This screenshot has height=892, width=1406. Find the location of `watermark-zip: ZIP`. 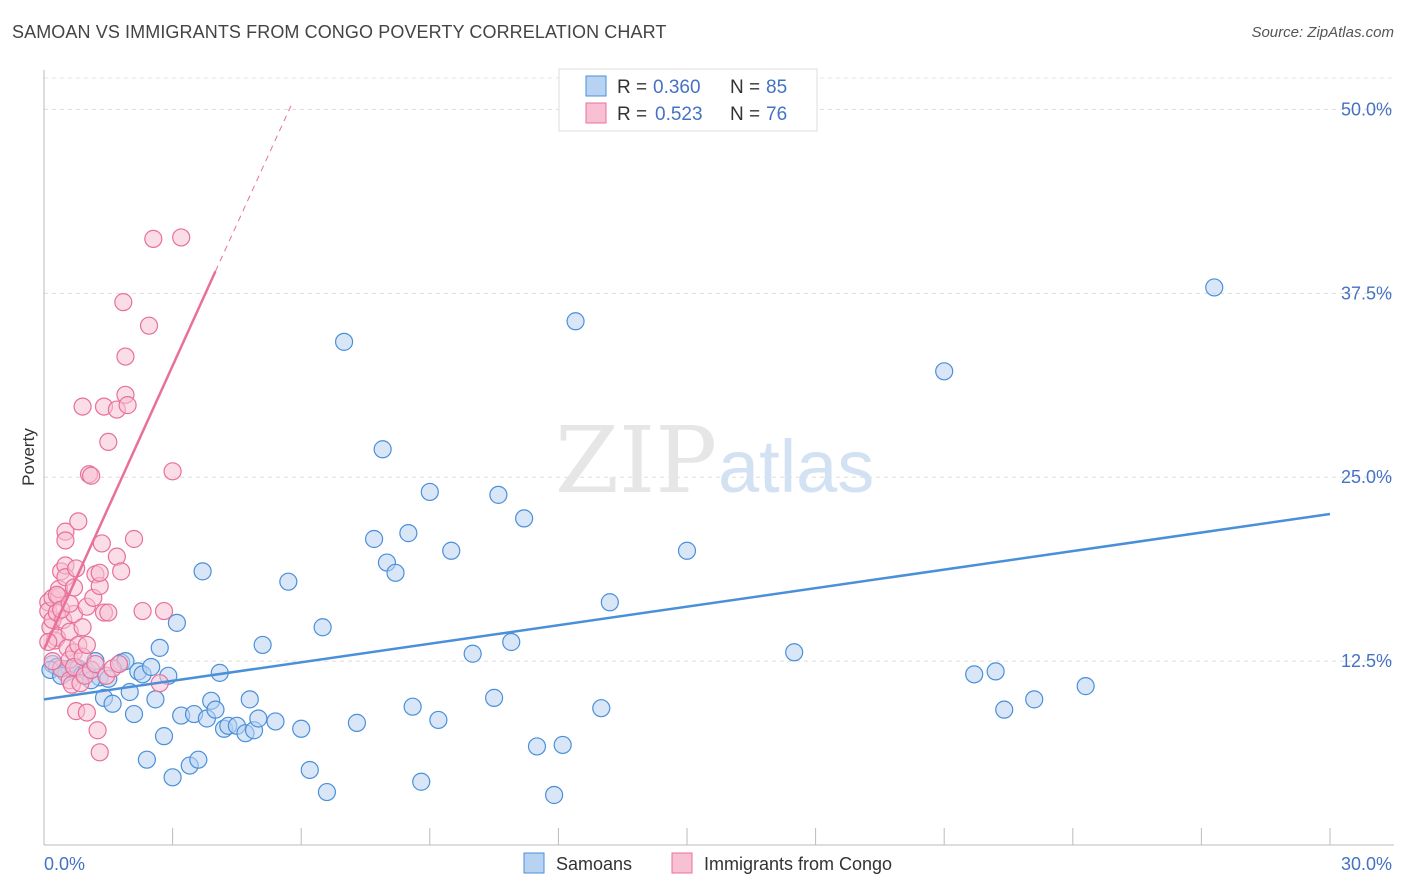

watermark-zip: ZIP is located at coordinates (636, 460).